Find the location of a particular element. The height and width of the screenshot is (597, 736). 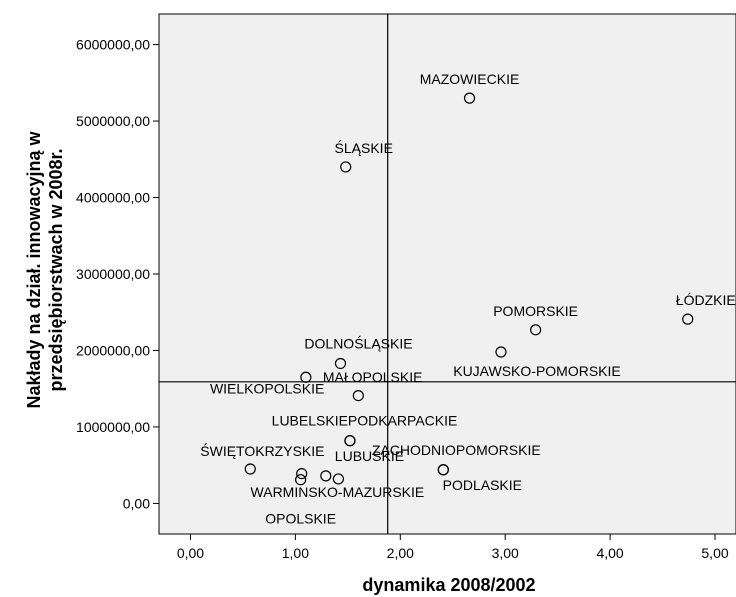

x-tick-label: 3,00 is located at coordinates (505, 553).